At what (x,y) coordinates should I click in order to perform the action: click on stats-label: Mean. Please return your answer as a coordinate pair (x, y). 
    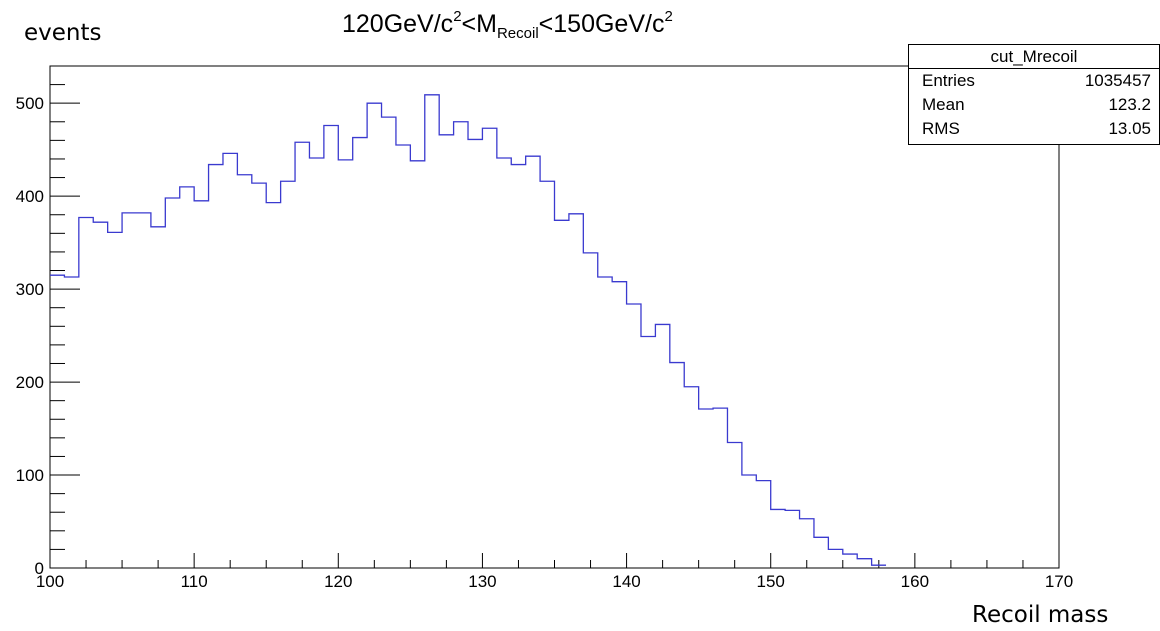
    Looking at the image, I should click on (943, 104).